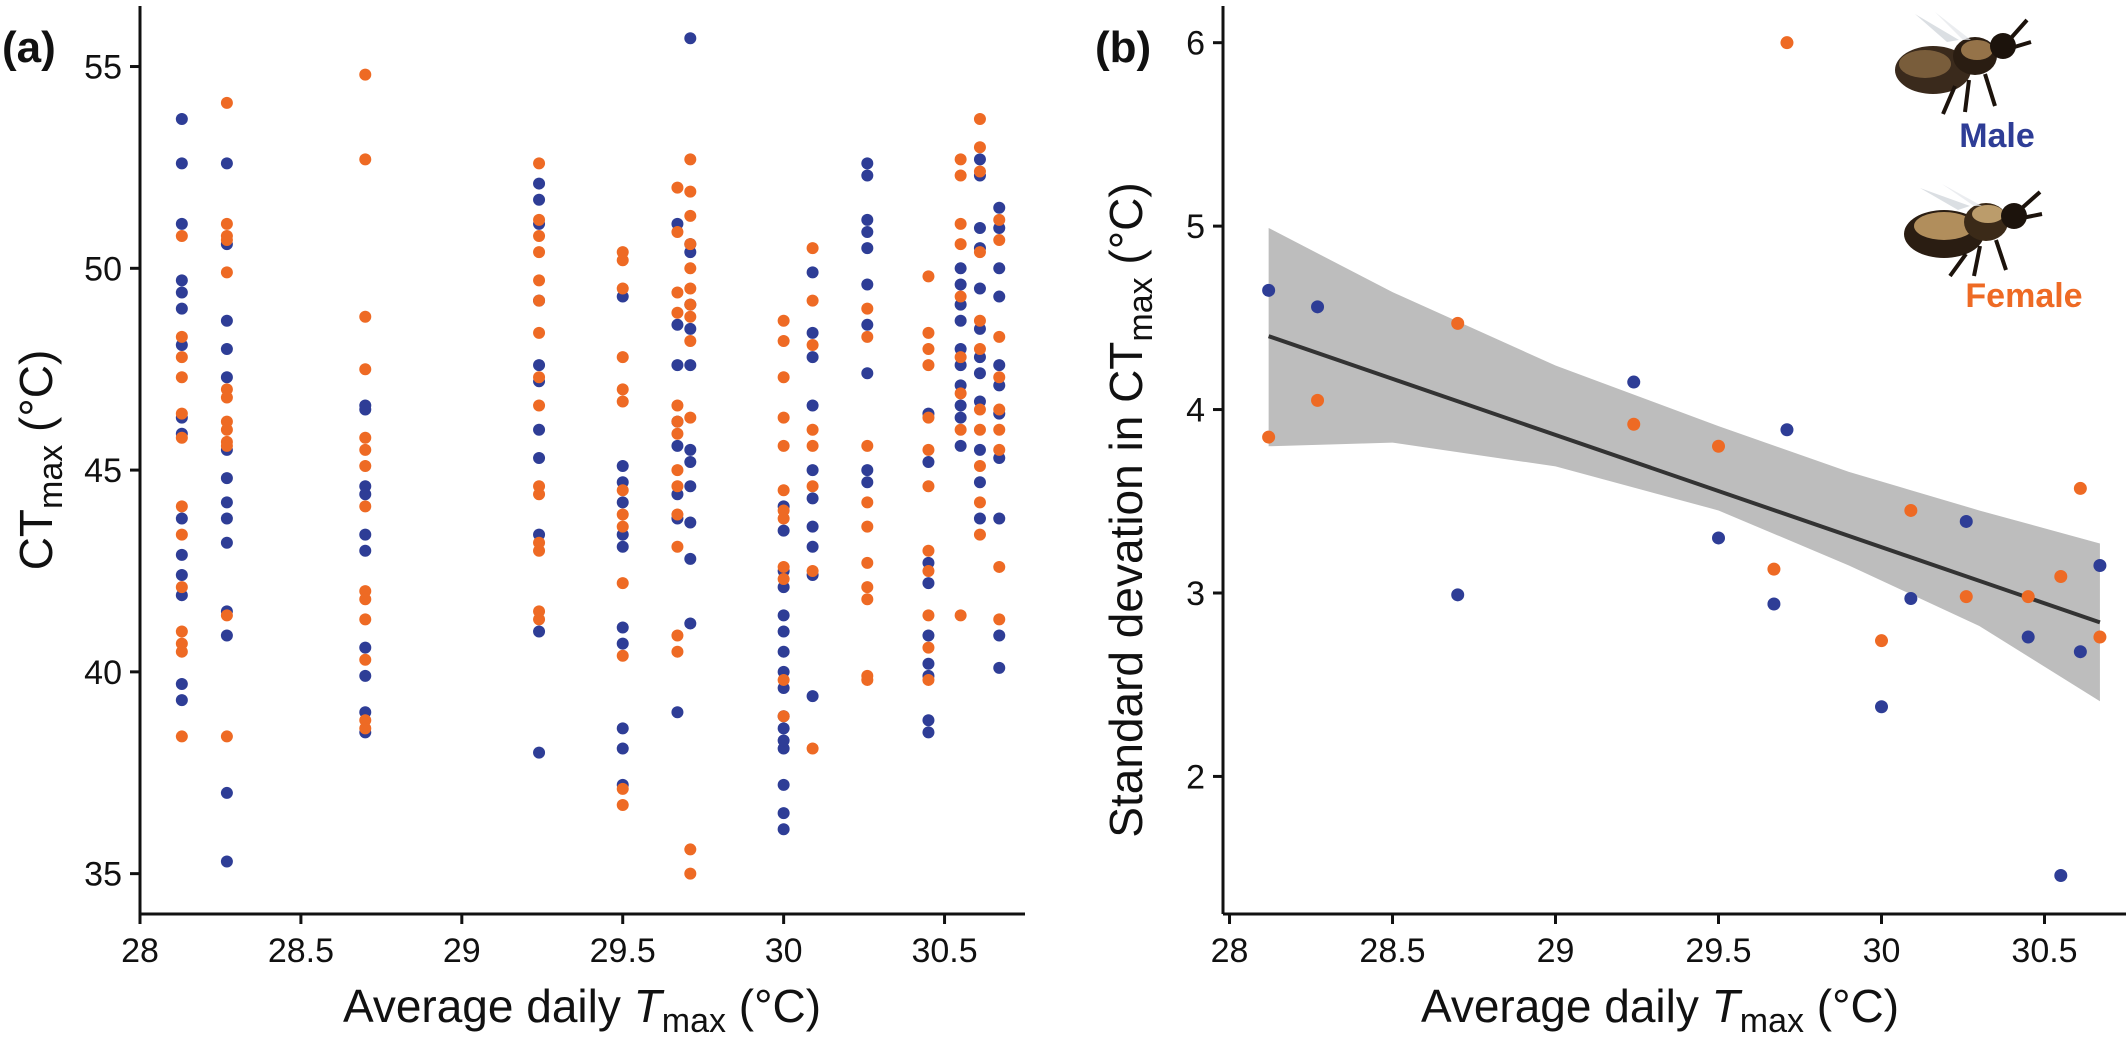  I want to click on x-tick-label: 28.5, so click(301, 951).